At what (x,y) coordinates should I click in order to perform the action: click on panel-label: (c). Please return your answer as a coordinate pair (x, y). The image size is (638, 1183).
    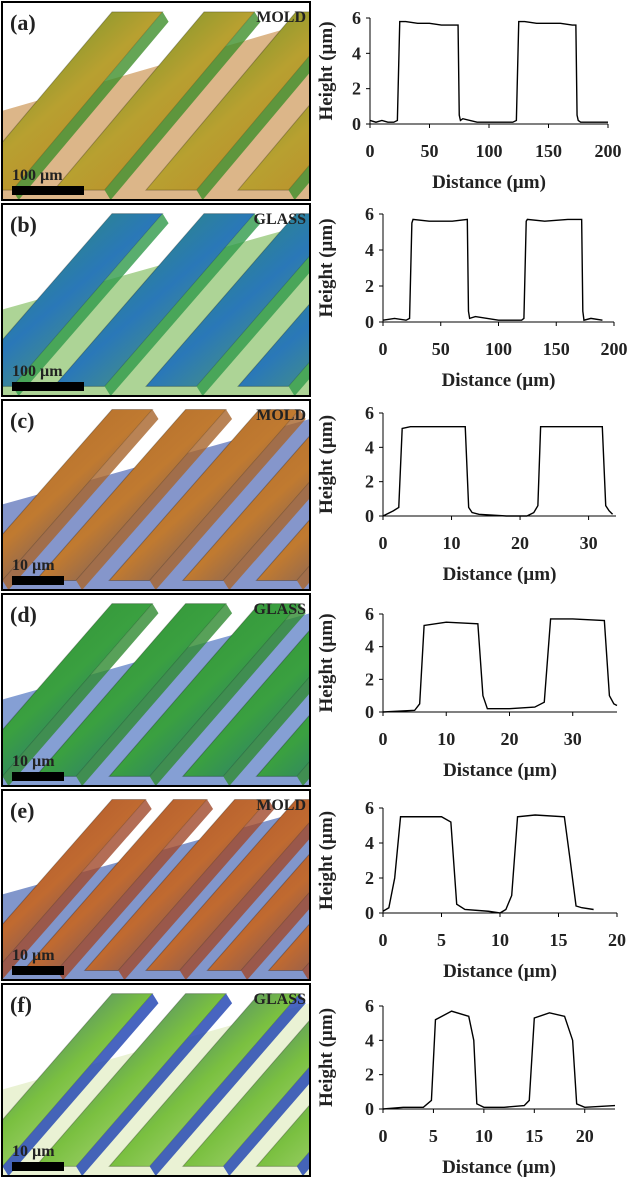
    Looking at the image, I should click on (22, 420).